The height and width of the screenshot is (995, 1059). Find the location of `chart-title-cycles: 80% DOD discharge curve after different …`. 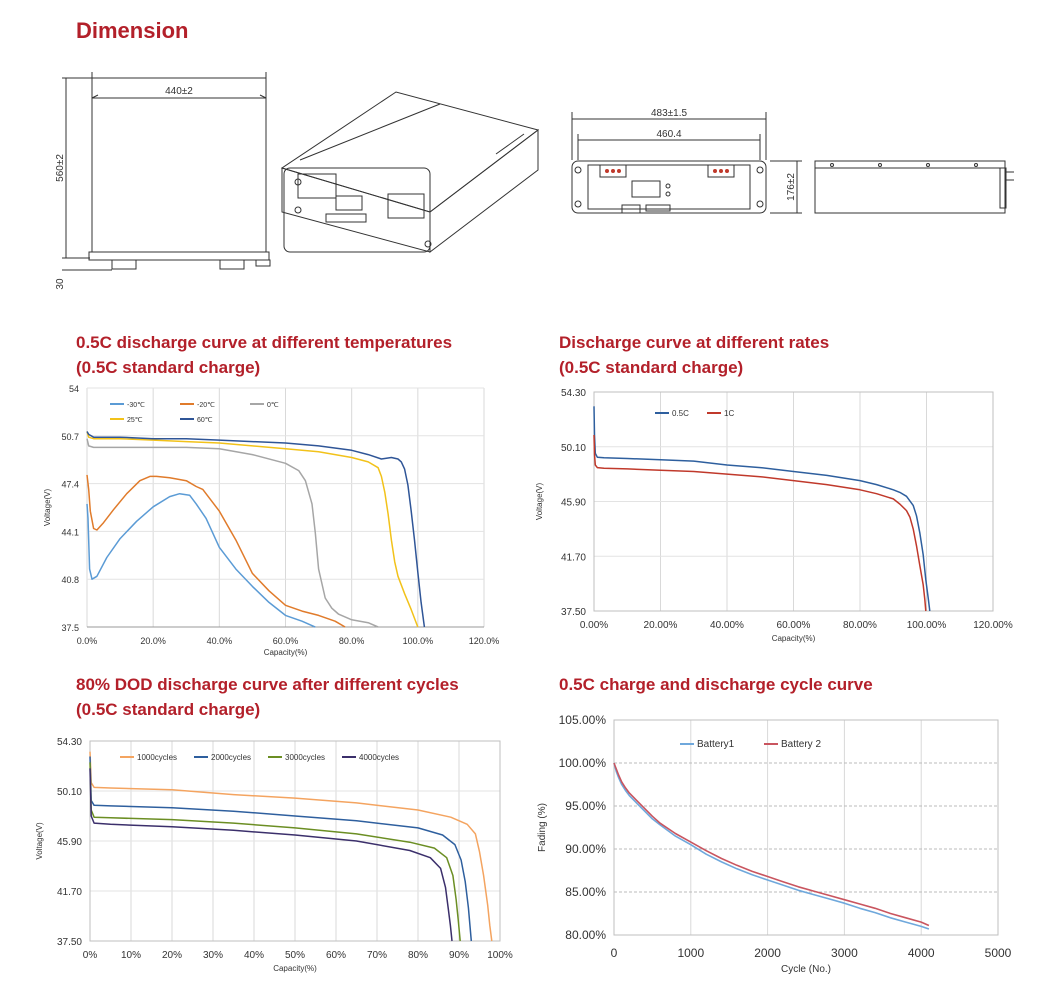

chart-title-cycles: 80% DOD discharge curve after different … is located at coordinates (267, 697).